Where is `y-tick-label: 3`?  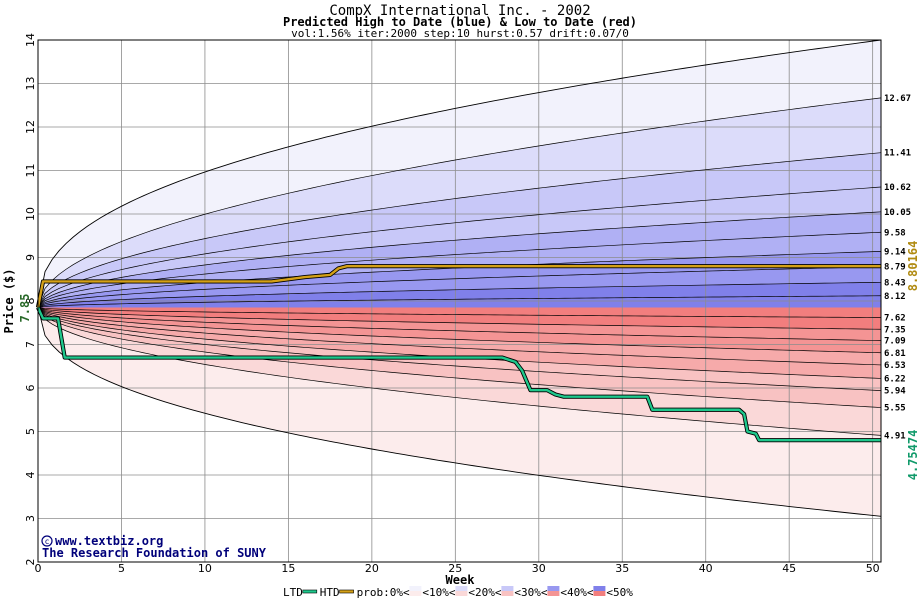 y-tick-label: 3 is located at coordinates (30, 518).